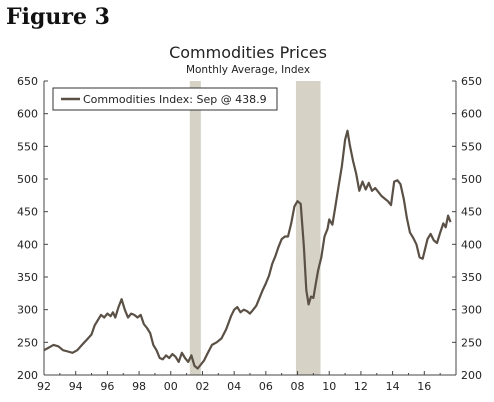 The image size is (494, 402). Describe the element at coordinates (202, 386) in the screenshot. I see `x-tick-label: 02` at that location.